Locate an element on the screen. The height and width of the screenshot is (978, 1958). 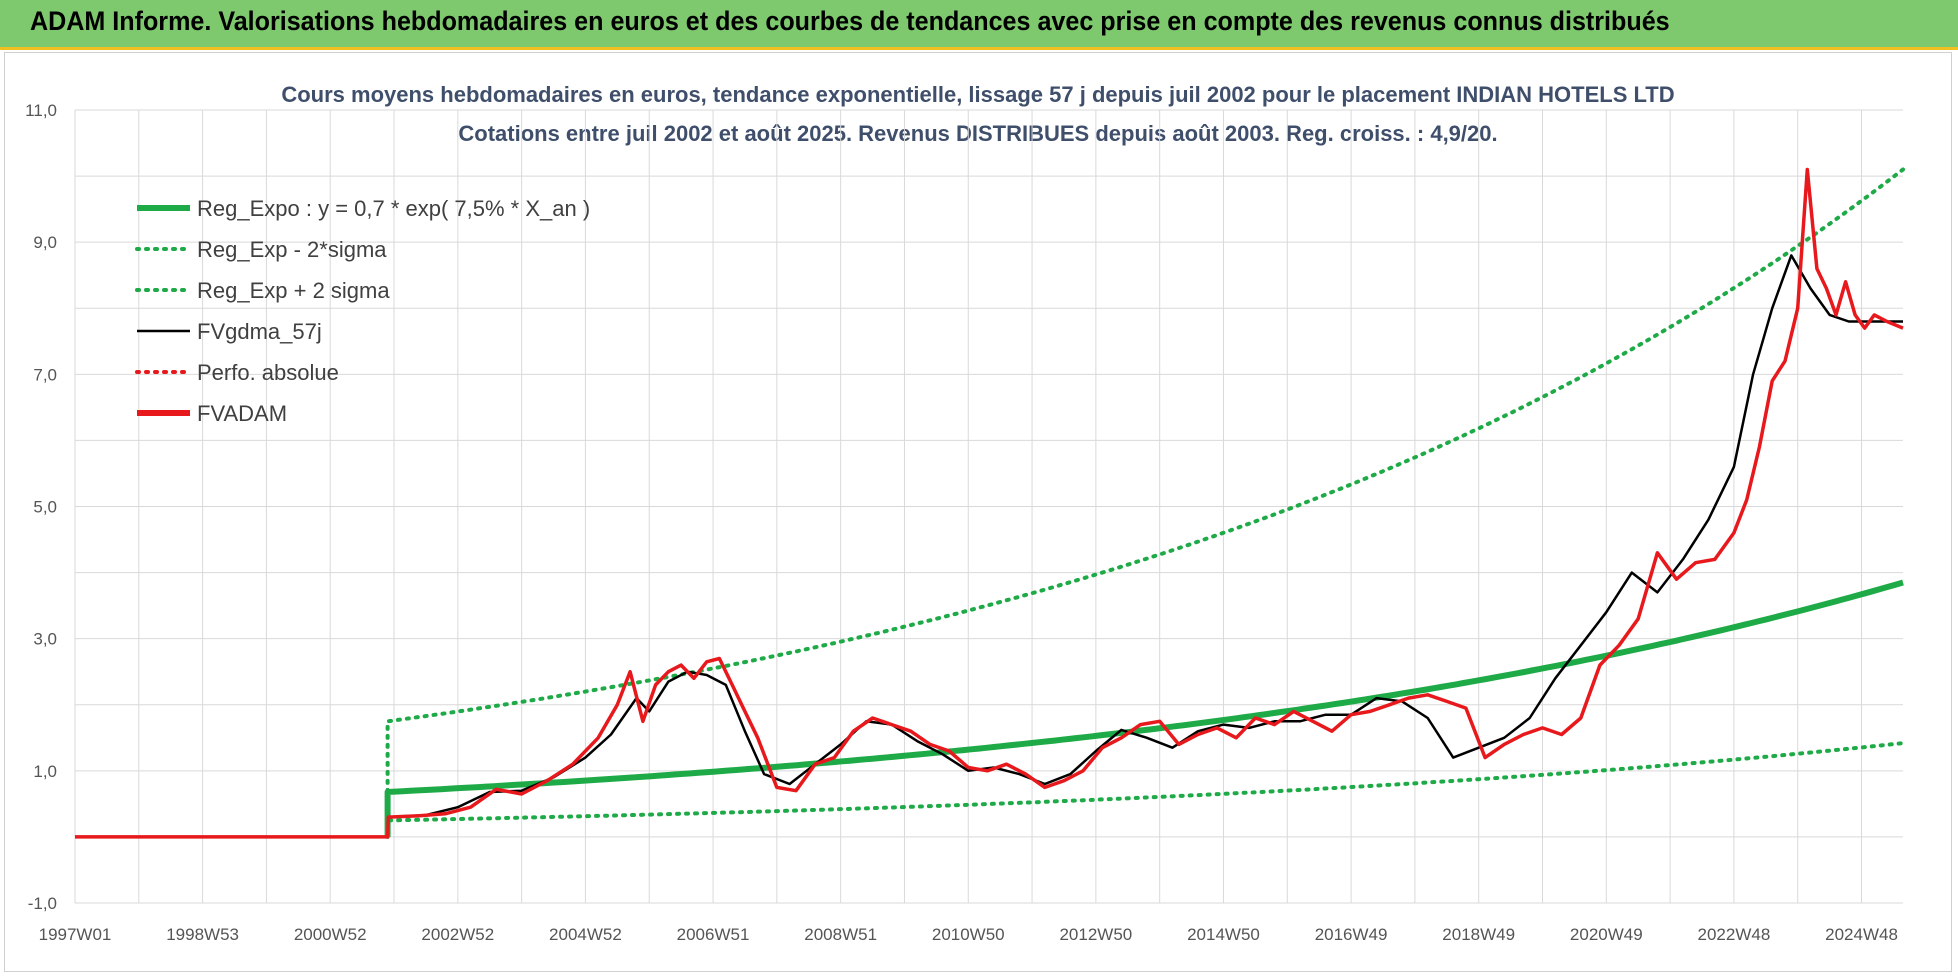
x-tick-label: 2012W50 is located at coordinates (1095, 934).